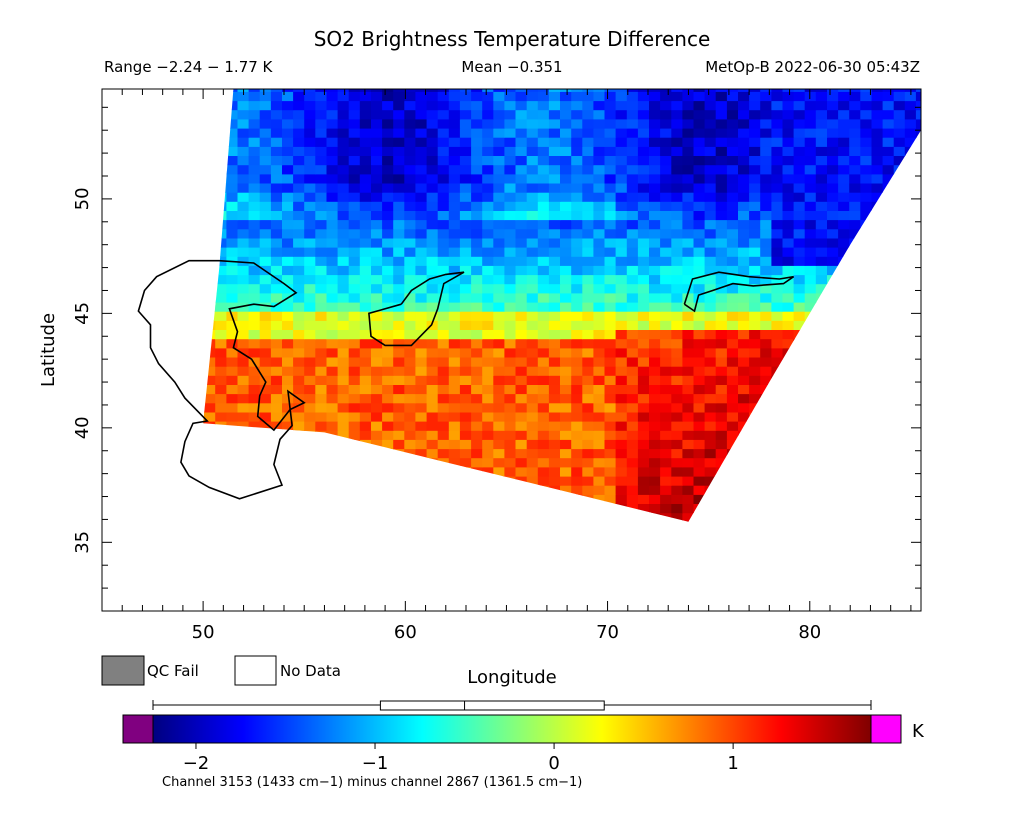 The image size is (1024, 813). What do you see at coordinates (512, 39) in the screenshot?
I see `chart-title: SO2 Brightness Temperature Difference` at bounding box center [512, 39].